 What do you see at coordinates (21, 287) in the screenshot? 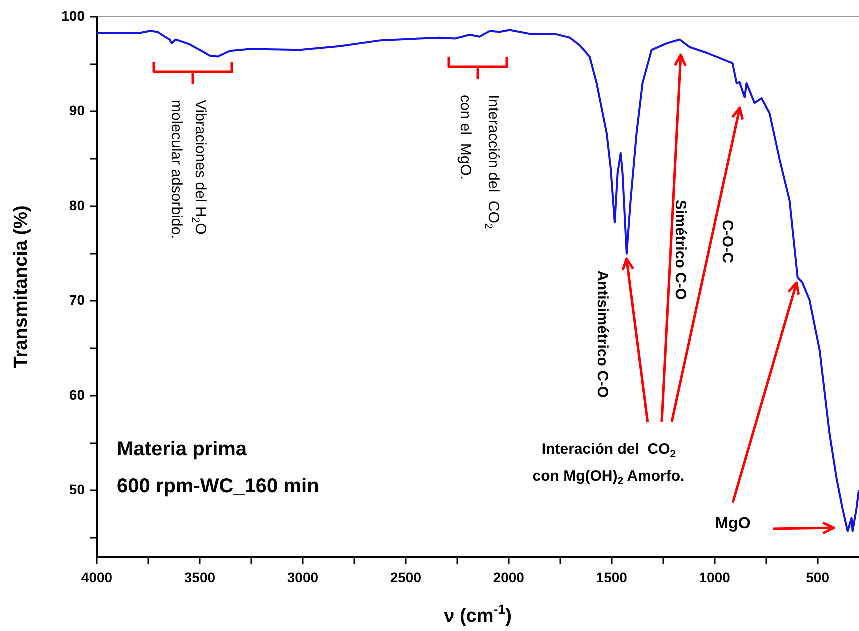
I see `y-axis-title: Transmitancia (%)` at bounding box center [21, 287].